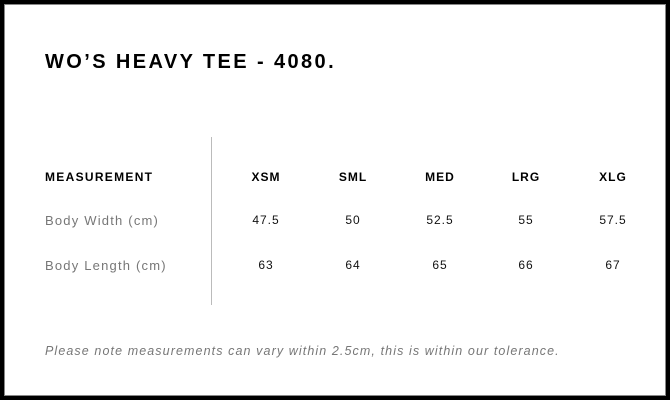 The image size is (670, 400). What do you see at coordinates (211, 221) in the screenshot?
I see `column-divider` at bounding box center [211, 221].